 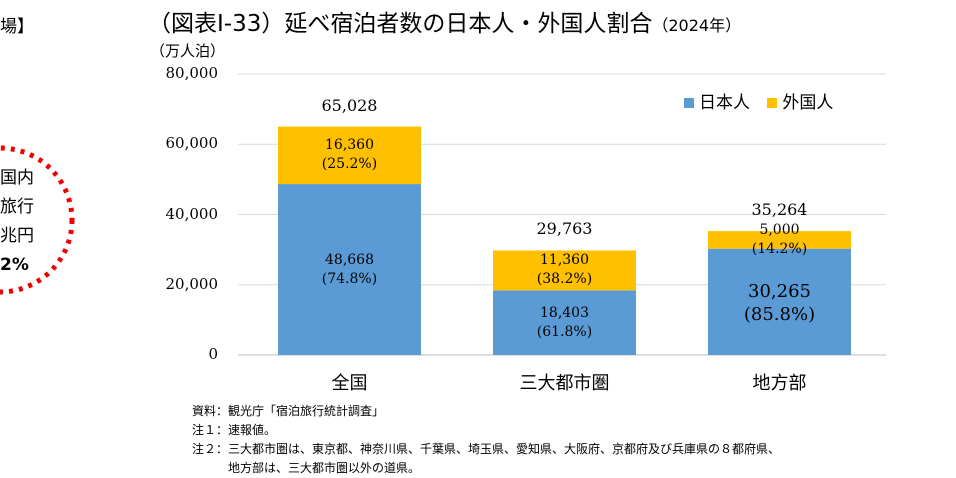 I want to click on share-label: (38.2%), so click(x=564, y=279).